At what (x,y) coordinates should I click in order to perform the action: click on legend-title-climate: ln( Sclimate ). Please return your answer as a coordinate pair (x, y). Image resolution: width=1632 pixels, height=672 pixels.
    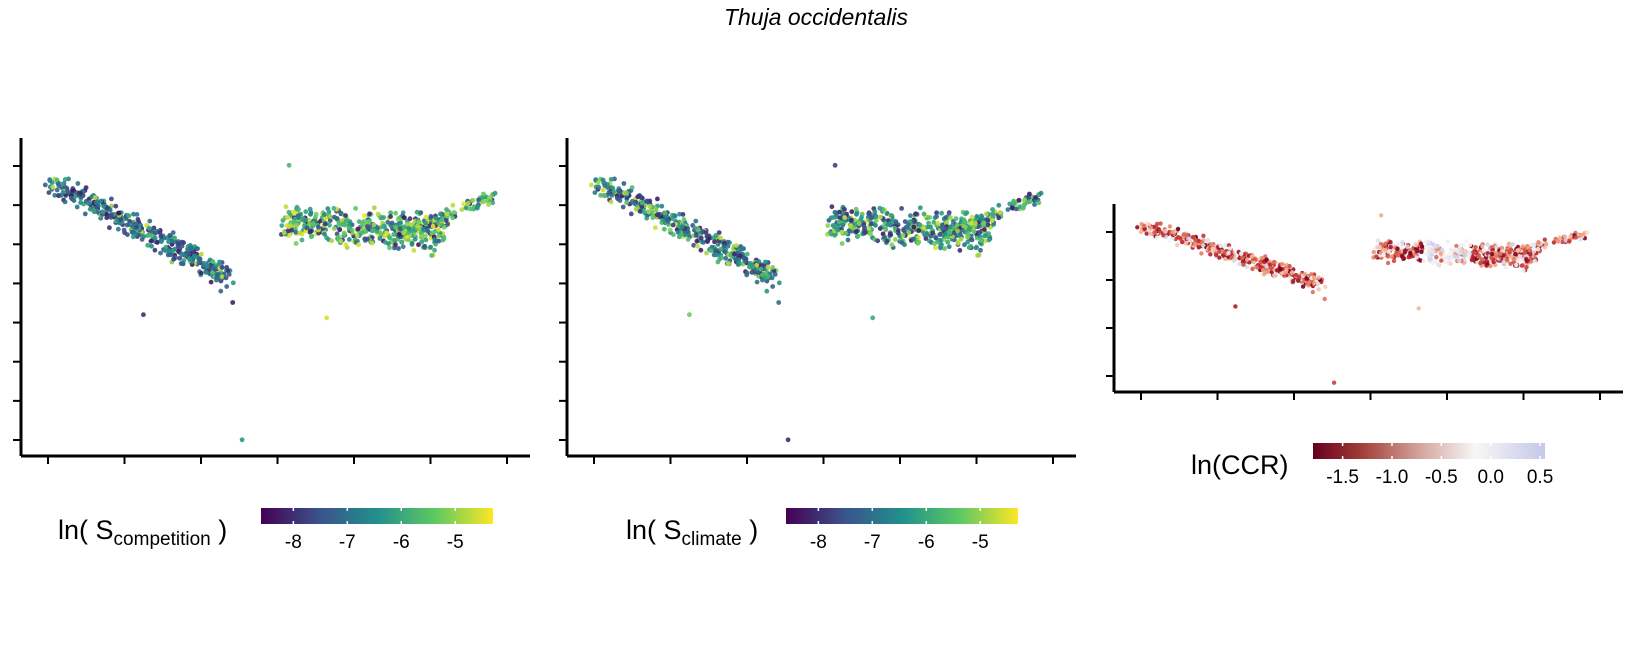
    Looking at the image, I should click on (692, 533).